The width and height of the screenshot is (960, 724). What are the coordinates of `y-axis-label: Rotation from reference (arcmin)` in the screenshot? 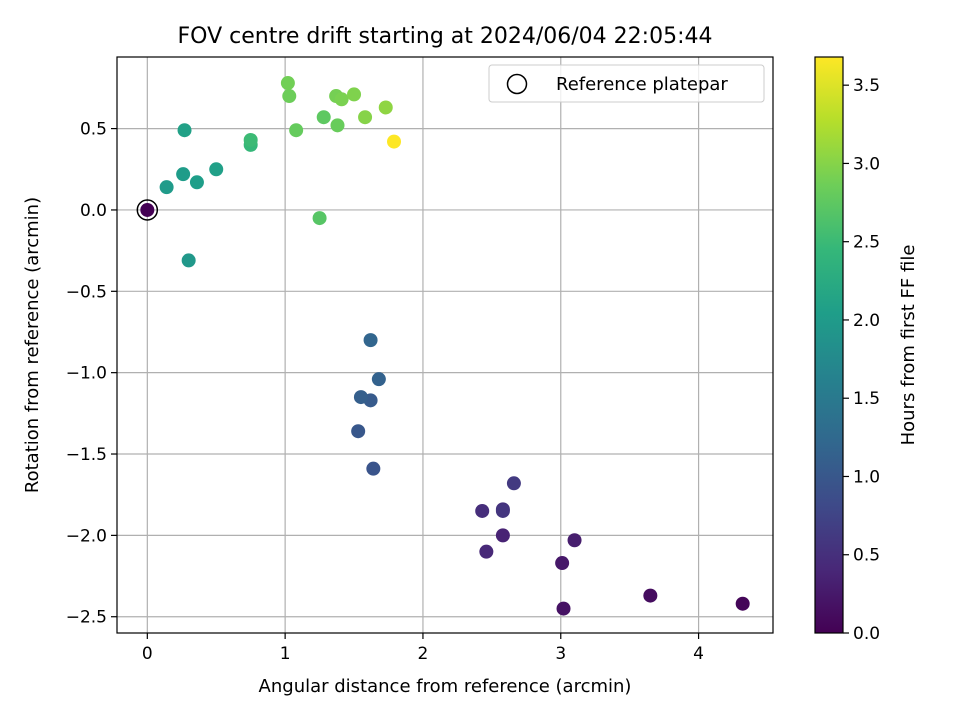 It's located at (32, 345).